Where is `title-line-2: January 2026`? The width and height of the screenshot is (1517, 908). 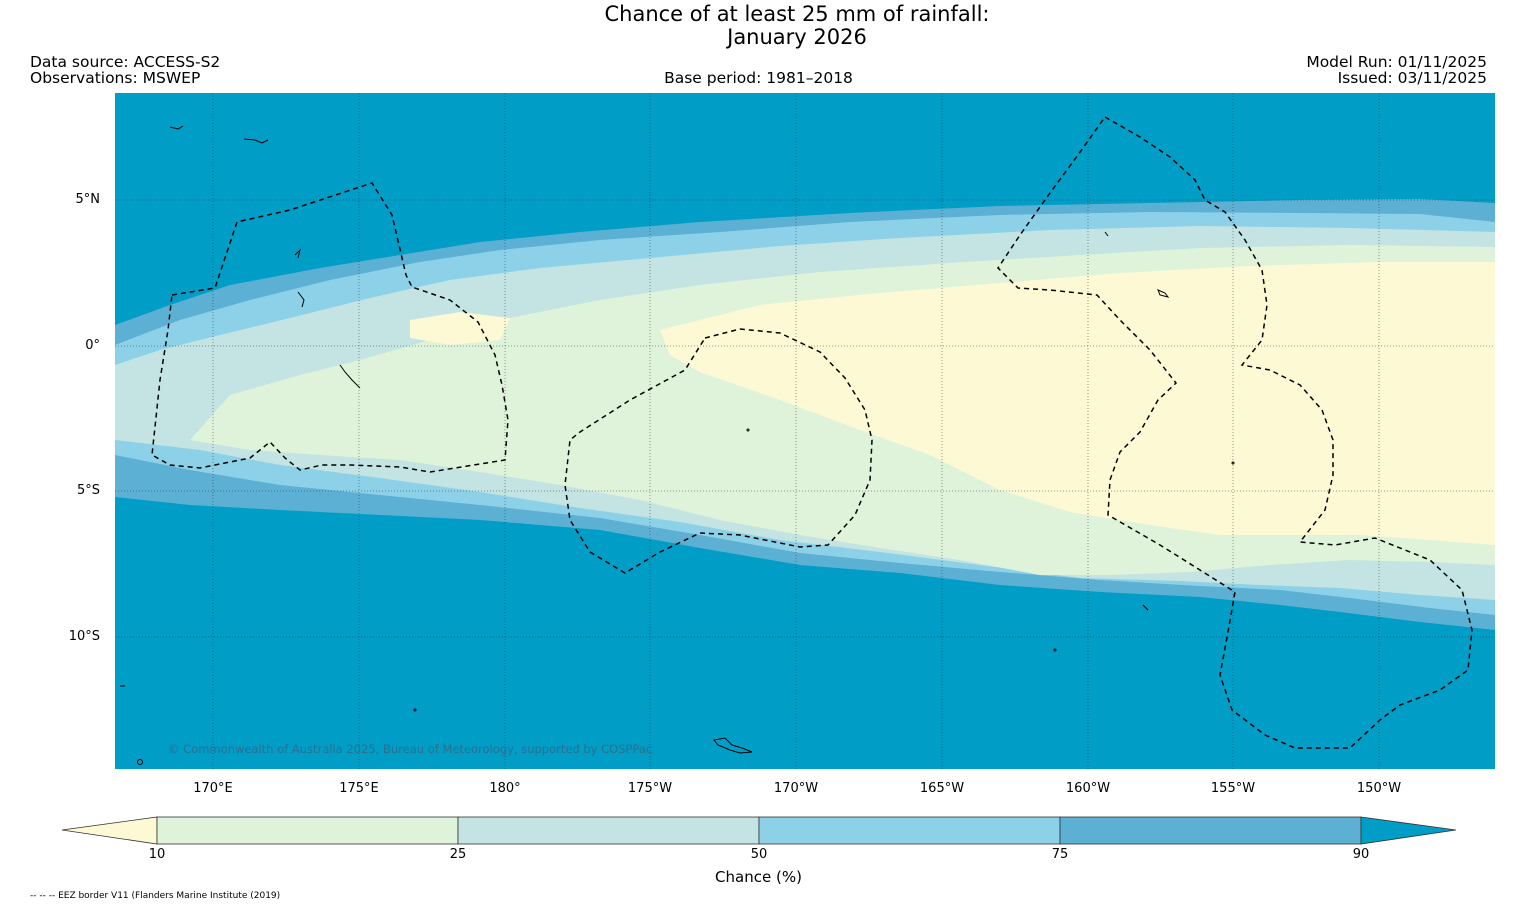
title-line-2: January 2026 is located at coordinates (797, 37).